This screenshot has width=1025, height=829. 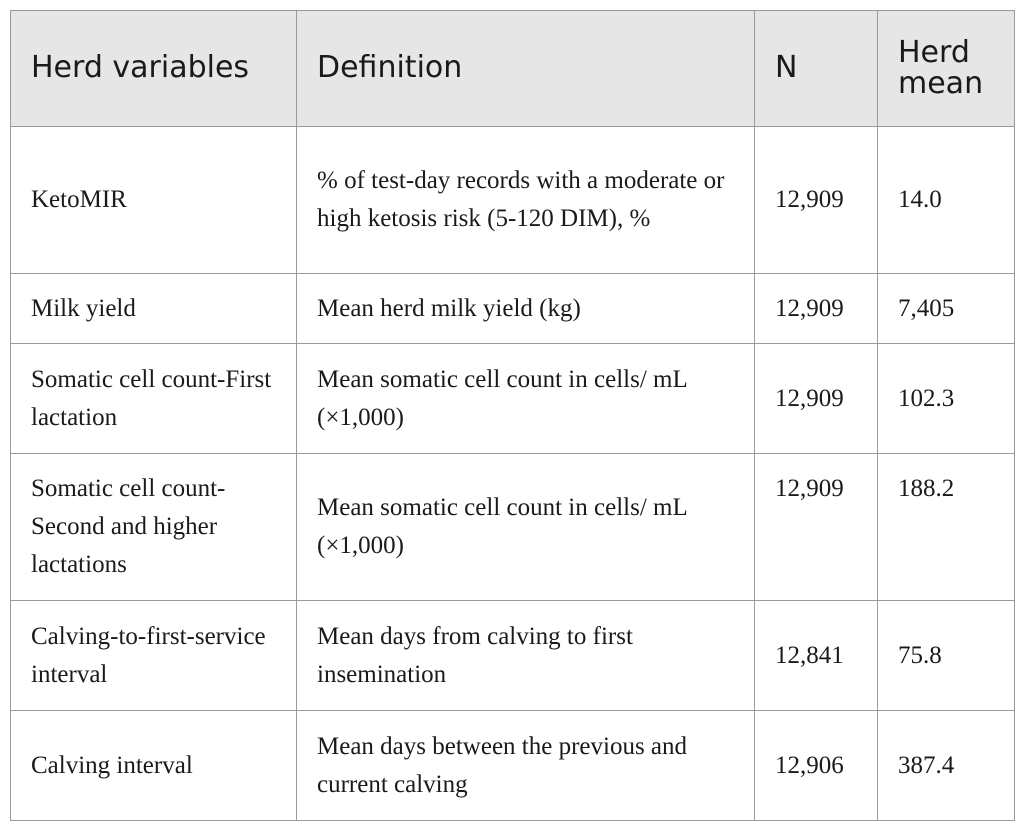 I want to click on cell-variable: KetoMIR, so click(x=153, y=200).